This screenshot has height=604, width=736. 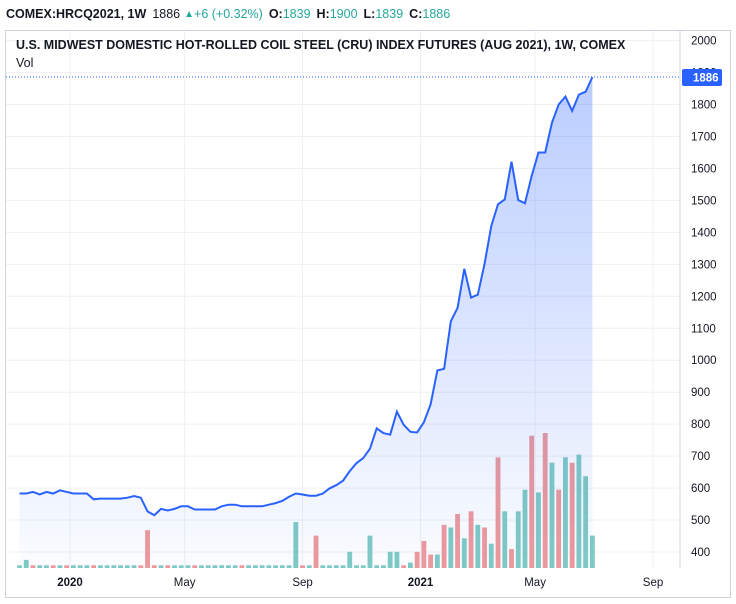 I want to click on y-tick-label: 700, so click(x=700, y=457).